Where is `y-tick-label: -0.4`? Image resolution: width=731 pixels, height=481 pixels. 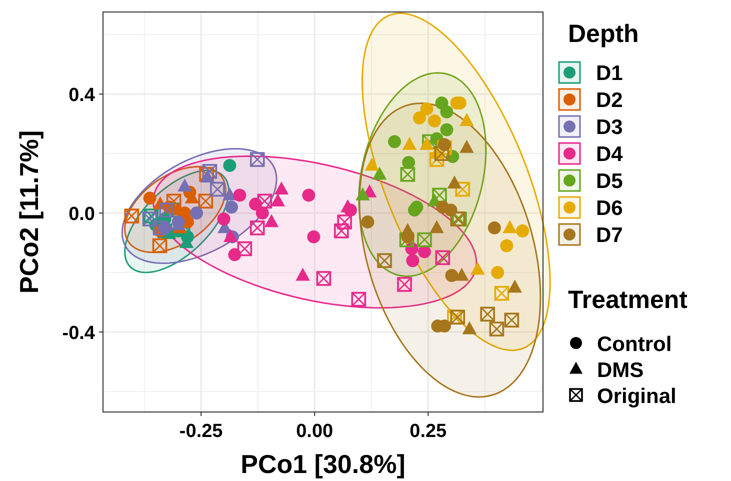
y-tick-label: -0.4 is located at coordinates (79, 333).